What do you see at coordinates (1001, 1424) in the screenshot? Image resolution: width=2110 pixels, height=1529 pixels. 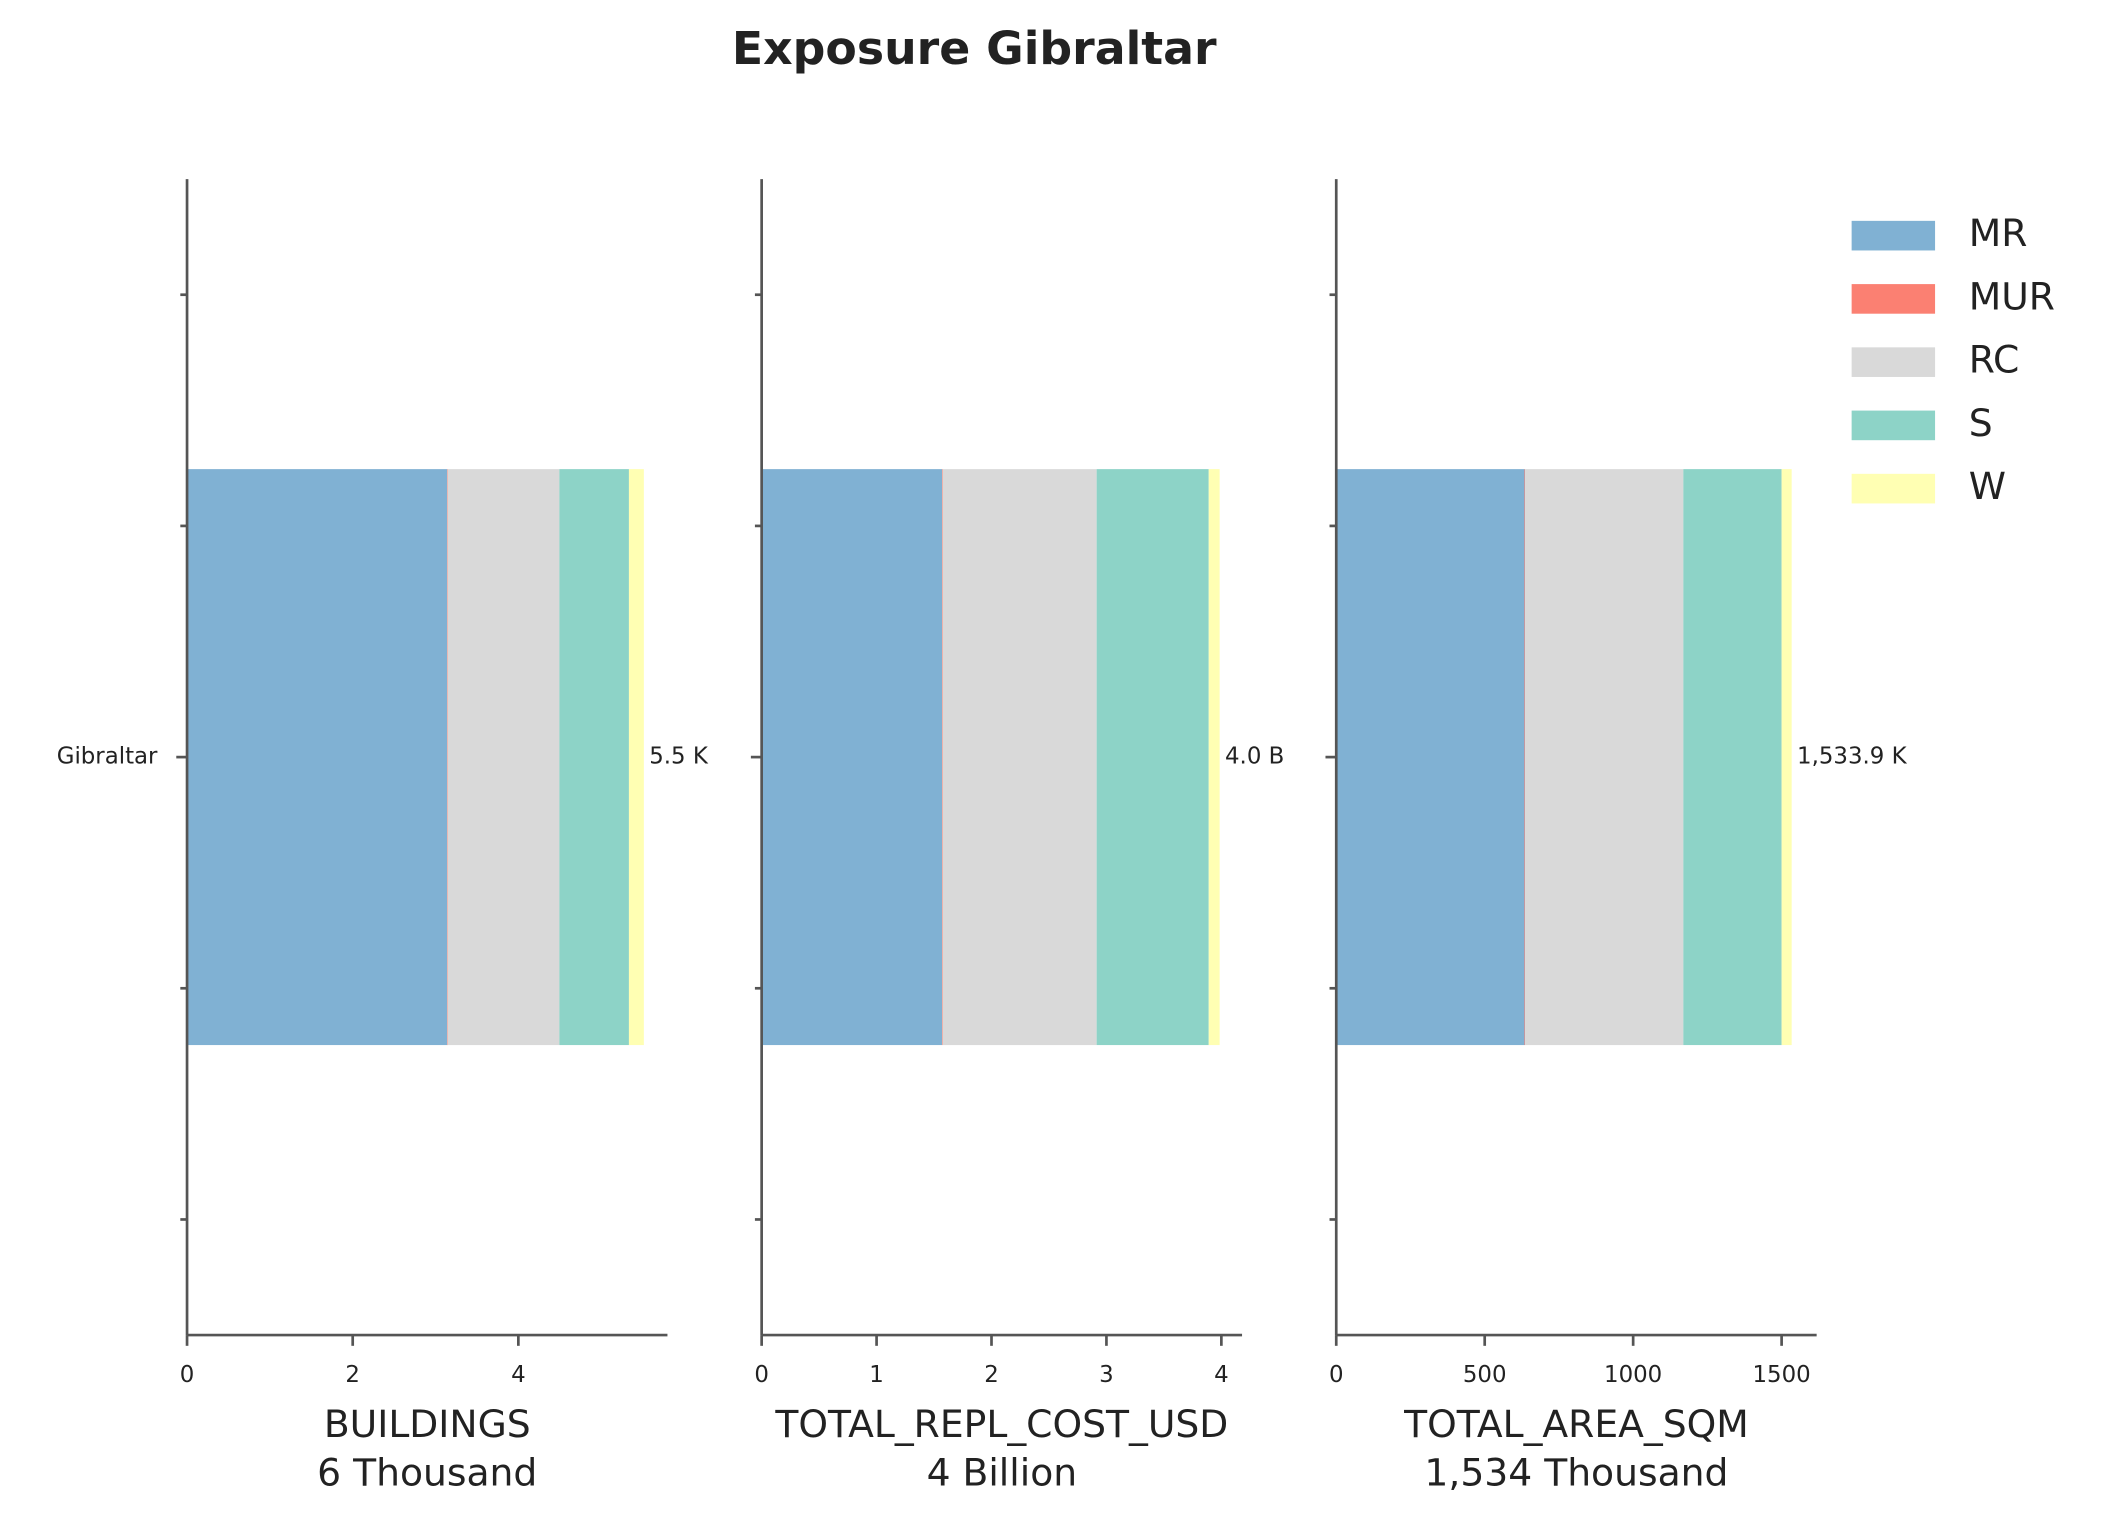 I see `x-axis-label: TOTAL_REPL_COST_USD` at bounding box center [1001, 1424].